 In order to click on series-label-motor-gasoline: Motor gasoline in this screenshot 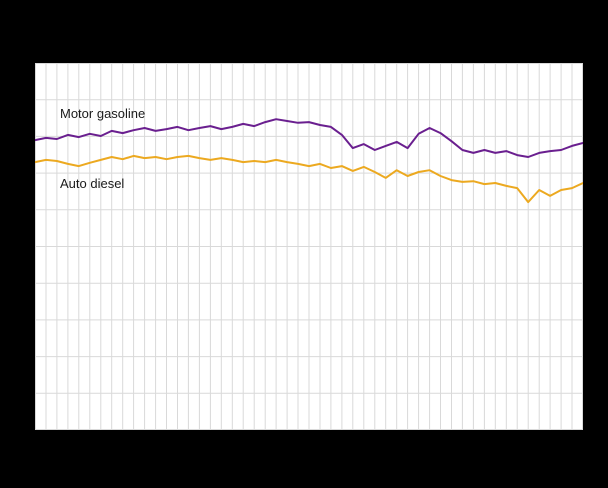, I will do `click(103, 113)`.